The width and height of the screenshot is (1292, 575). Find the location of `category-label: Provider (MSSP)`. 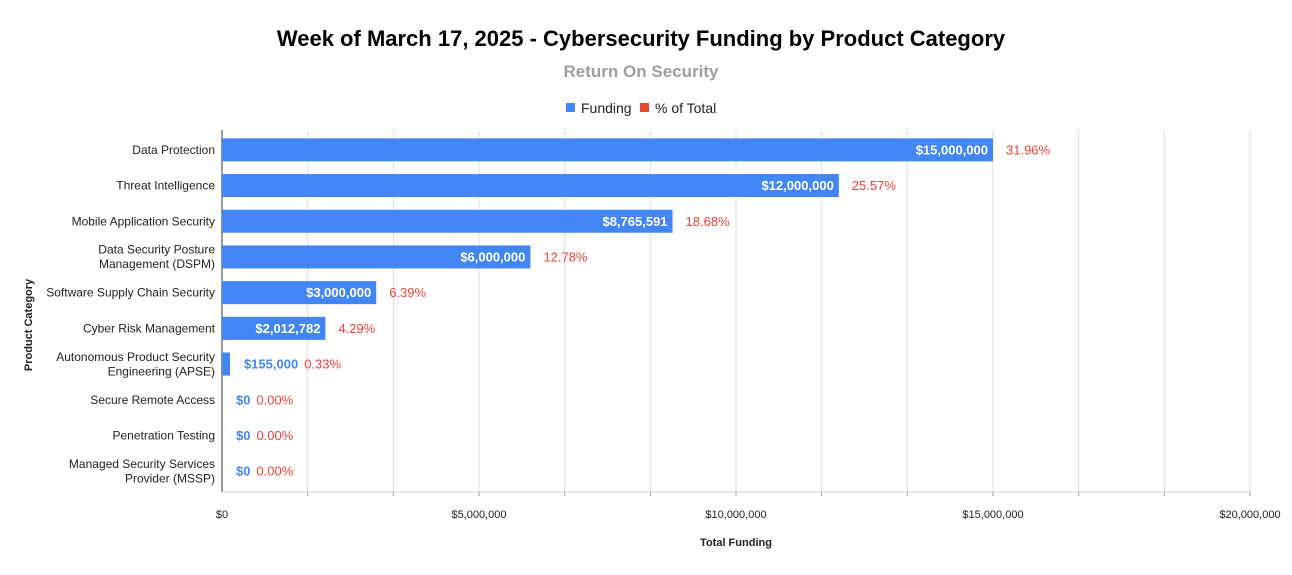

category-label: Provider (MSSP) is located at coordinates (170, 478).